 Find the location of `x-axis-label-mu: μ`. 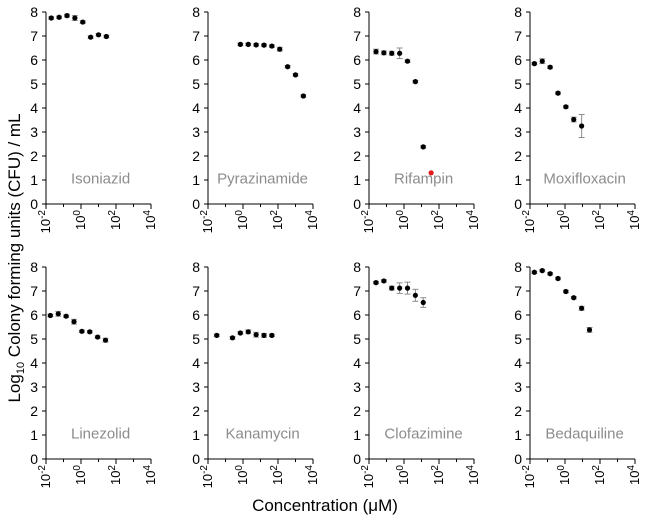

x-axis-label-mu: μ is located at coordinates (373, 505).